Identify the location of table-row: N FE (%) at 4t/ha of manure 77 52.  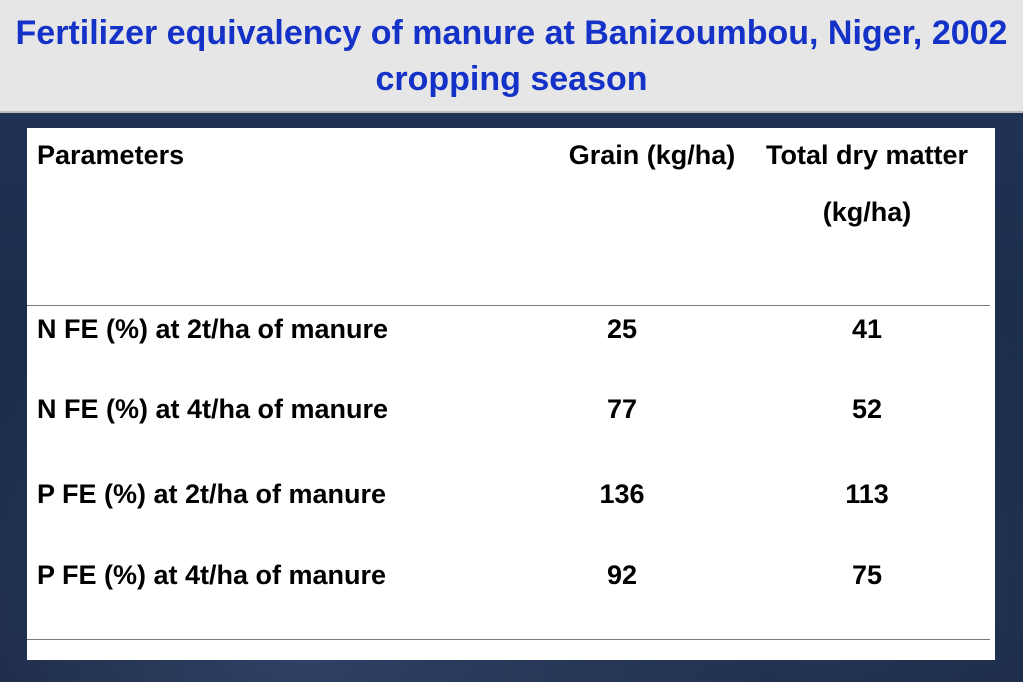
(511, 412).